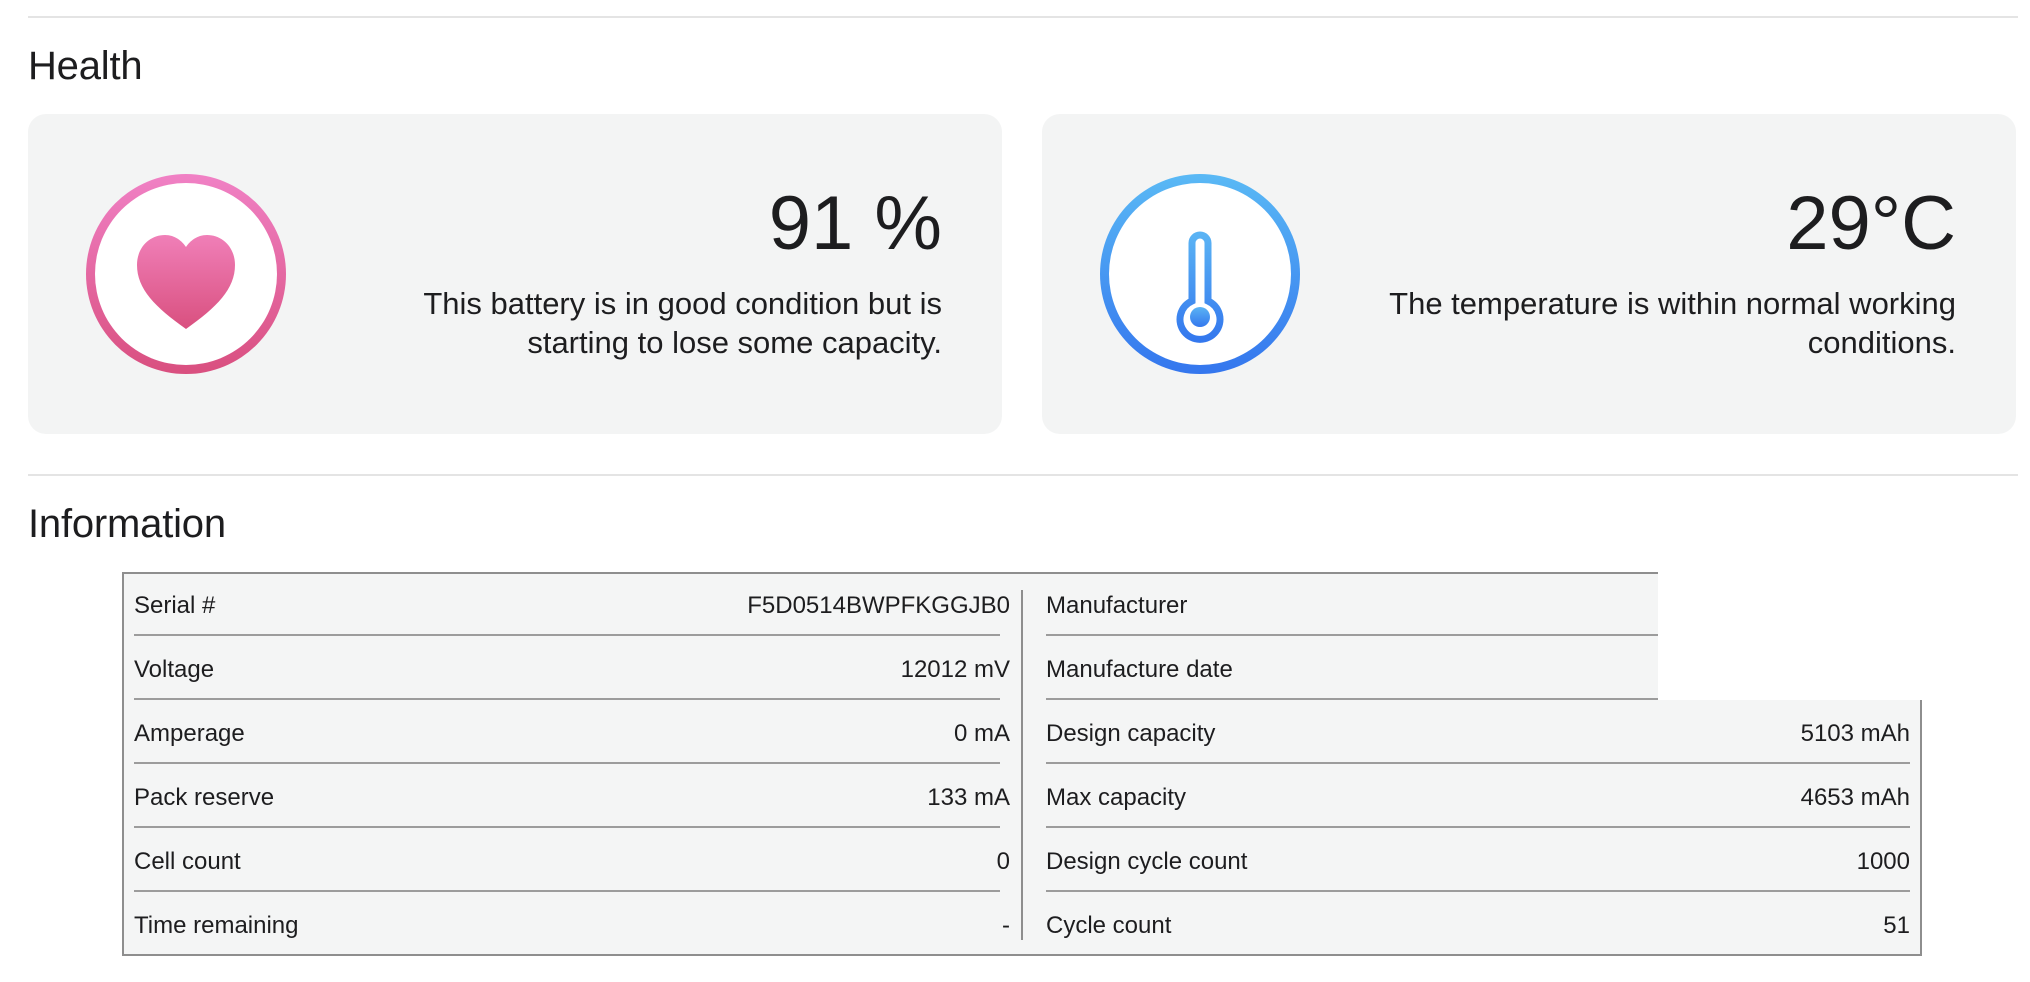  Describe the element at coordinates (981, 733) in the screenshot. I see `amperage-value: 0 mA` at that location.